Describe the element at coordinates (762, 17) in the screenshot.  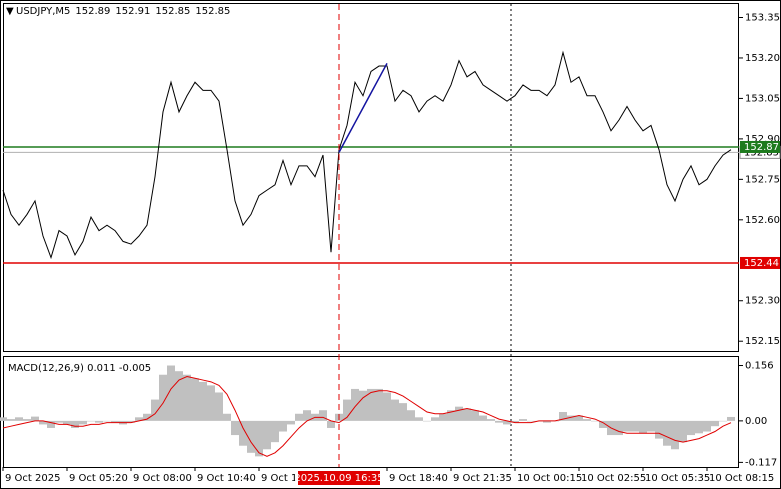
I see `y-tick-label: 153.35` at that location.